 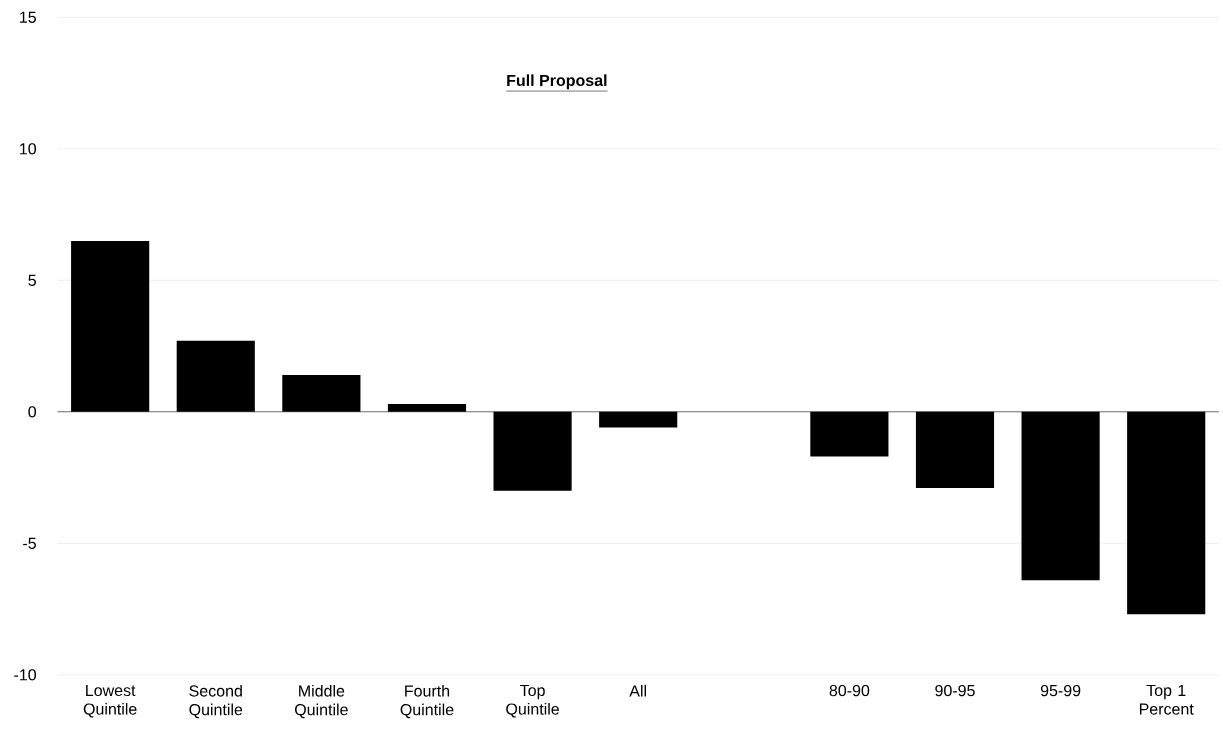 What do you see at coordinates (955, 690) in the screenshot?
I see `x-tick-label: 90-95` at bounding box center [955, 690].